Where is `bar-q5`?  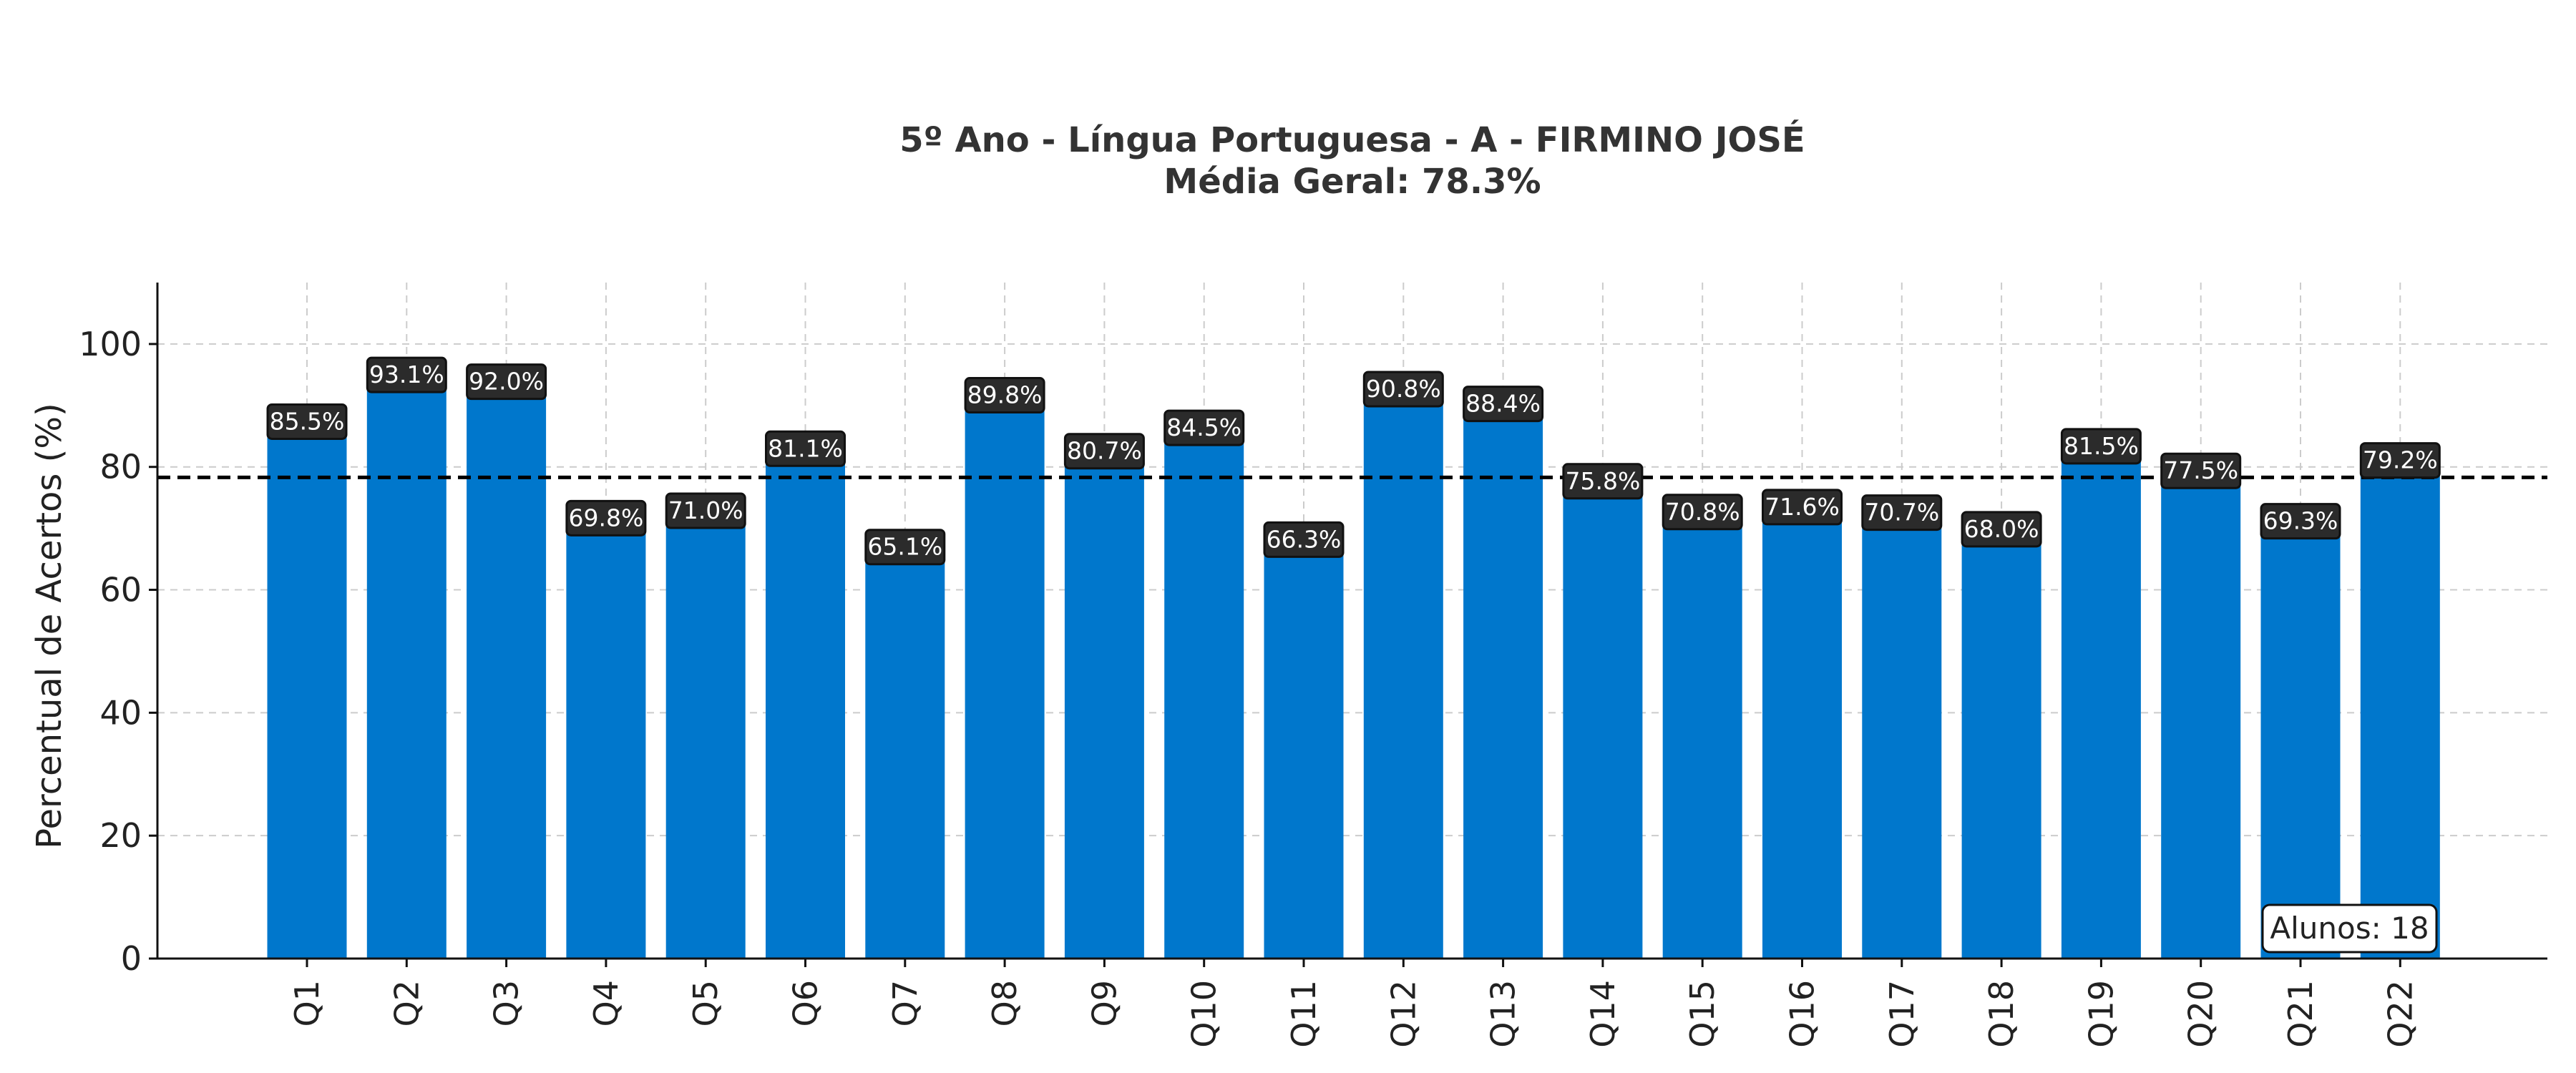 bar-q5 is located at coordinates (705, 741).